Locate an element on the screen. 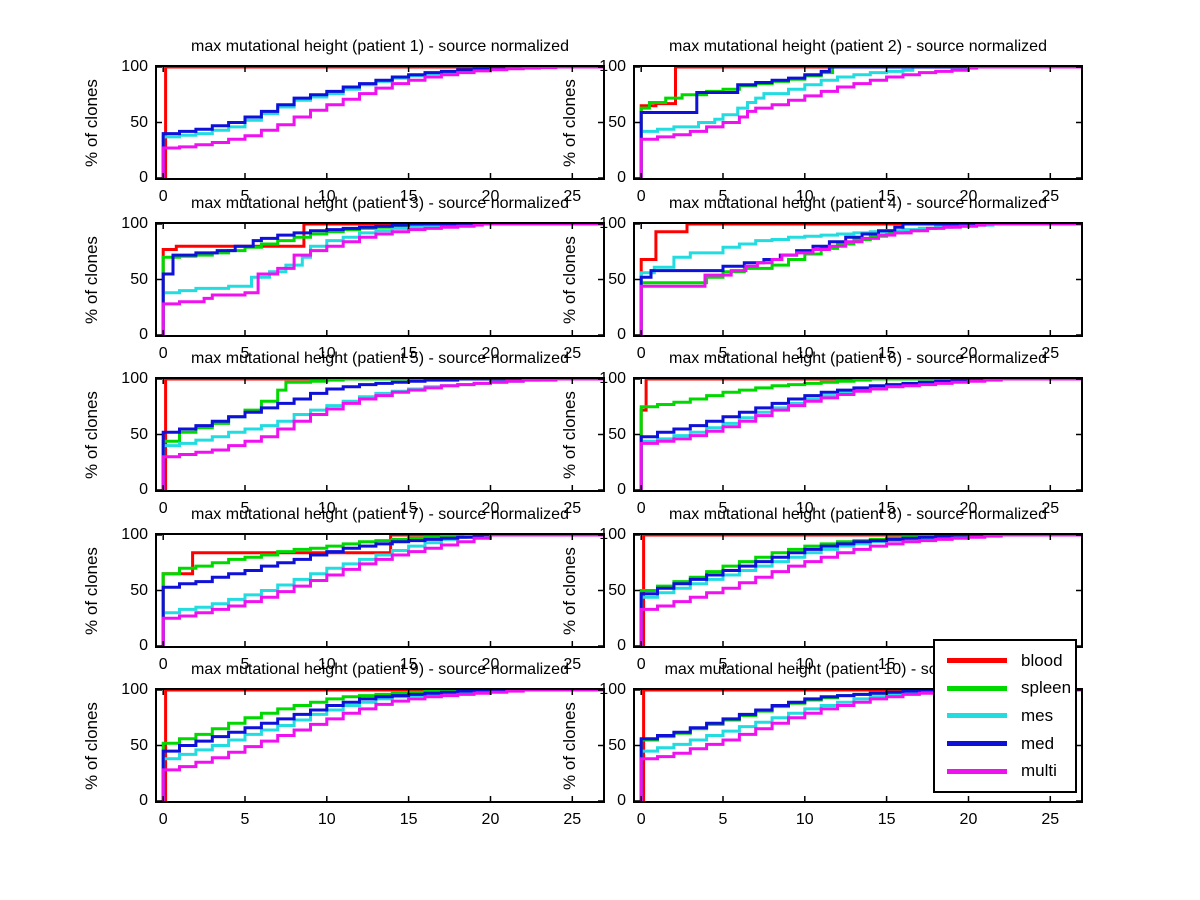  legend-line-sample-mes is located at coordinates (977, 716).